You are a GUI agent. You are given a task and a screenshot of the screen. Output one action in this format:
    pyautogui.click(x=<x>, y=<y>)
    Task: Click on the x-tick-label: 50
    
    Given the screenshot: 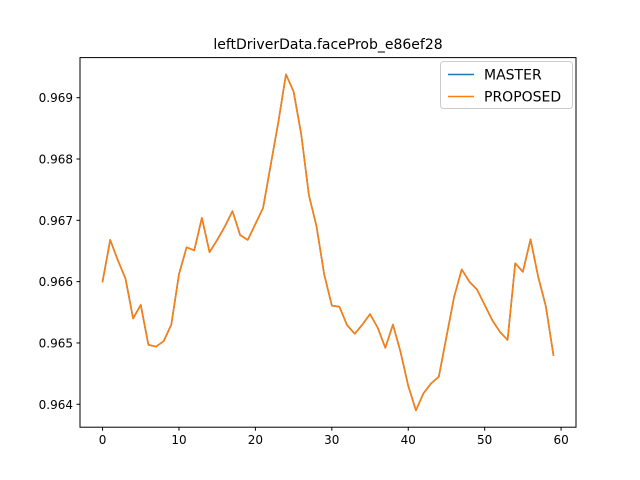 What is the action you would take?
    pyautogui.click(x=484, y=440)
    